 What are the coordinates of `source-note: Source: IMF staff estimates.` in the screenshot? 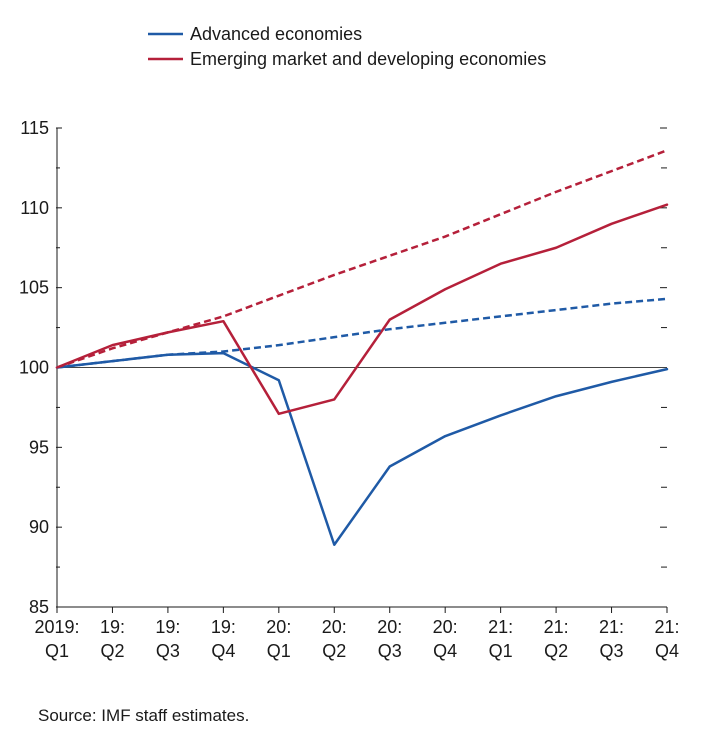 It's located at (144, 715).